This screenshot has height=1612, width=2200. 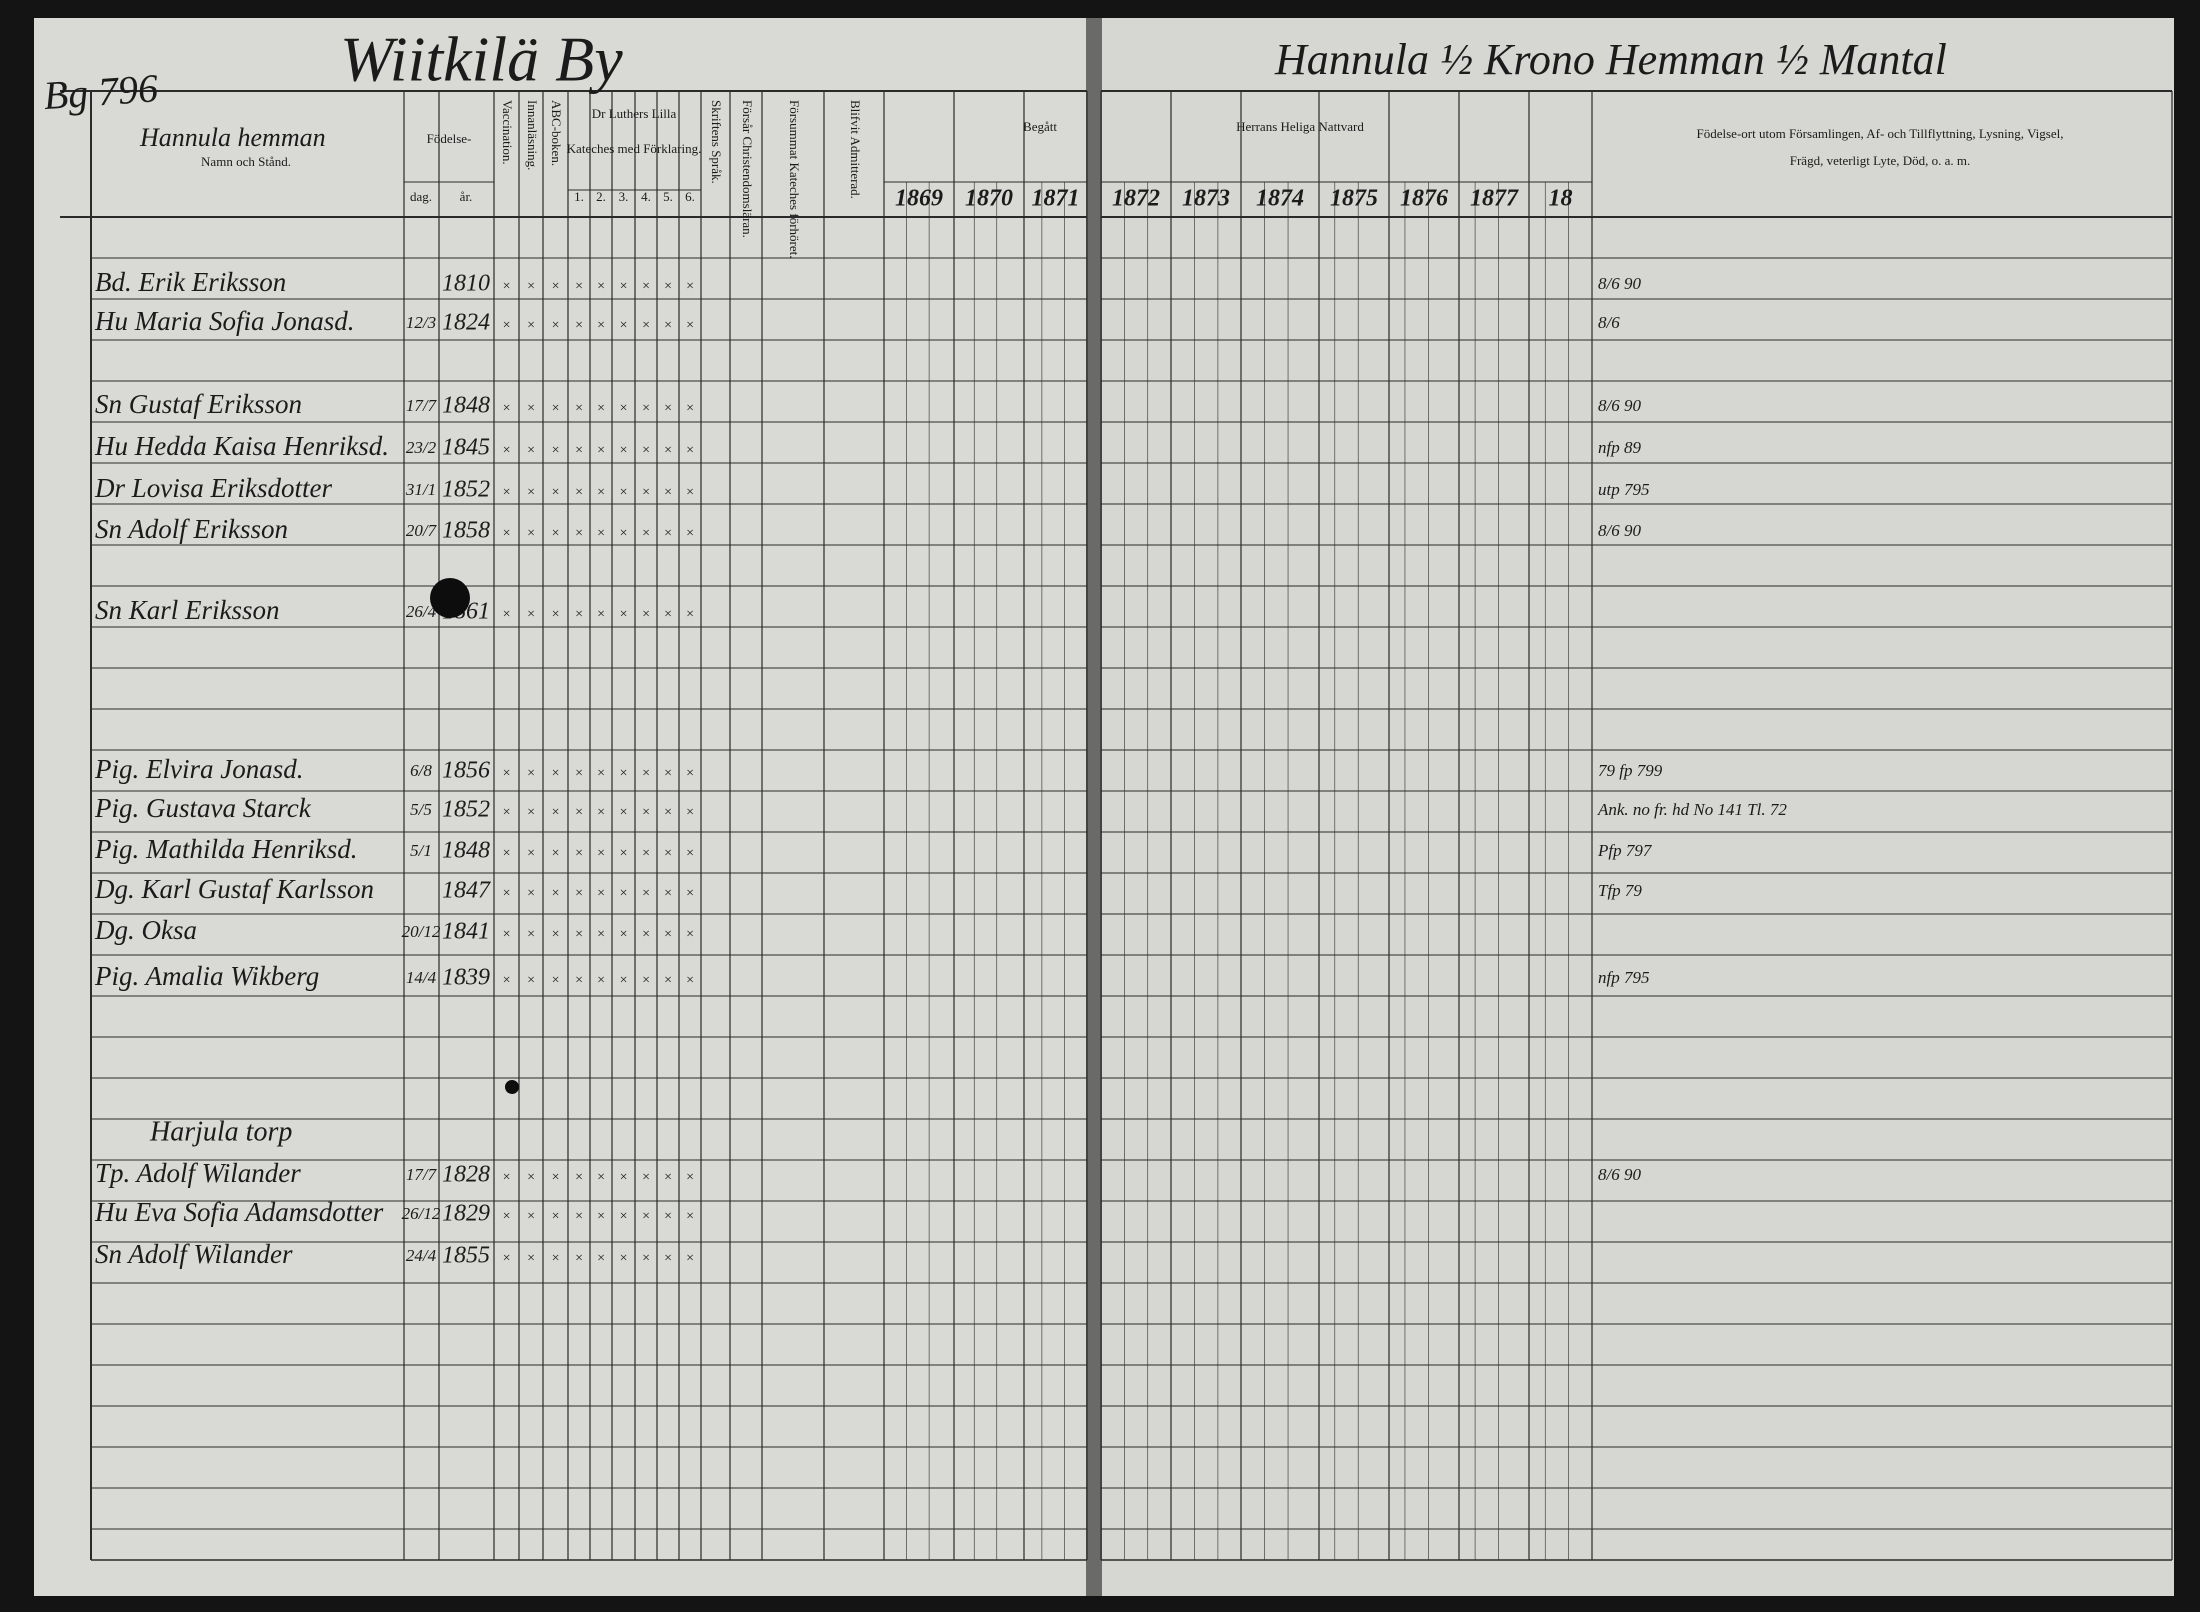 What do you see at coordinates (1692, 809) in the screenshot?
I see `entry-note: Ank. no fr. hd No 141 Tl. 72` at bounding box center [1692, 809].